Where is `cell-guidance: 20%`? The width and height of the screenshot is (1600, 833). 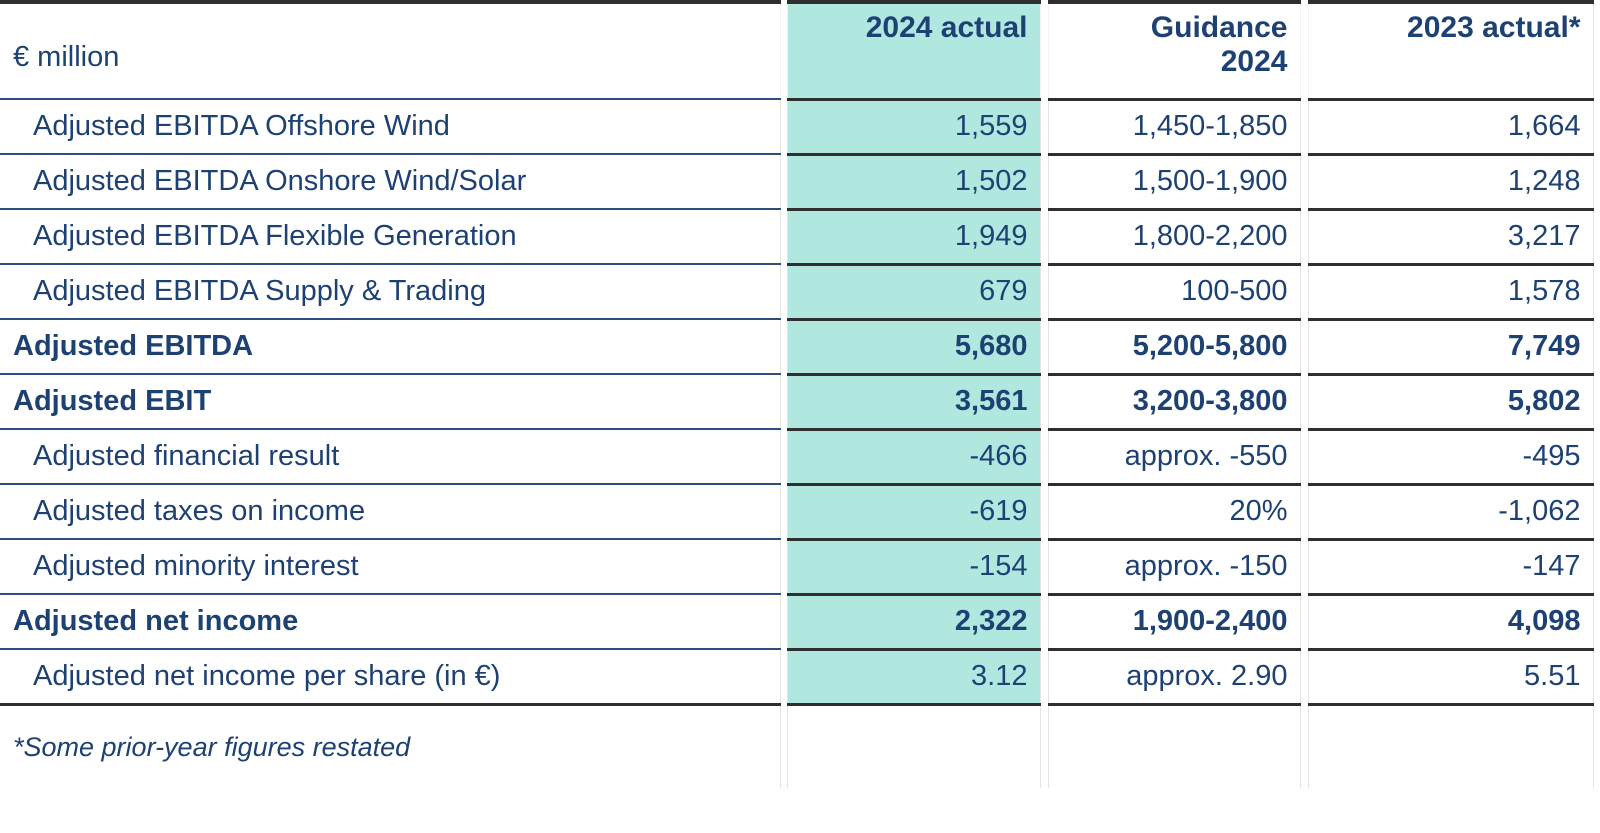 cell-guidance: 20% is located at coordinates (1174, 512).